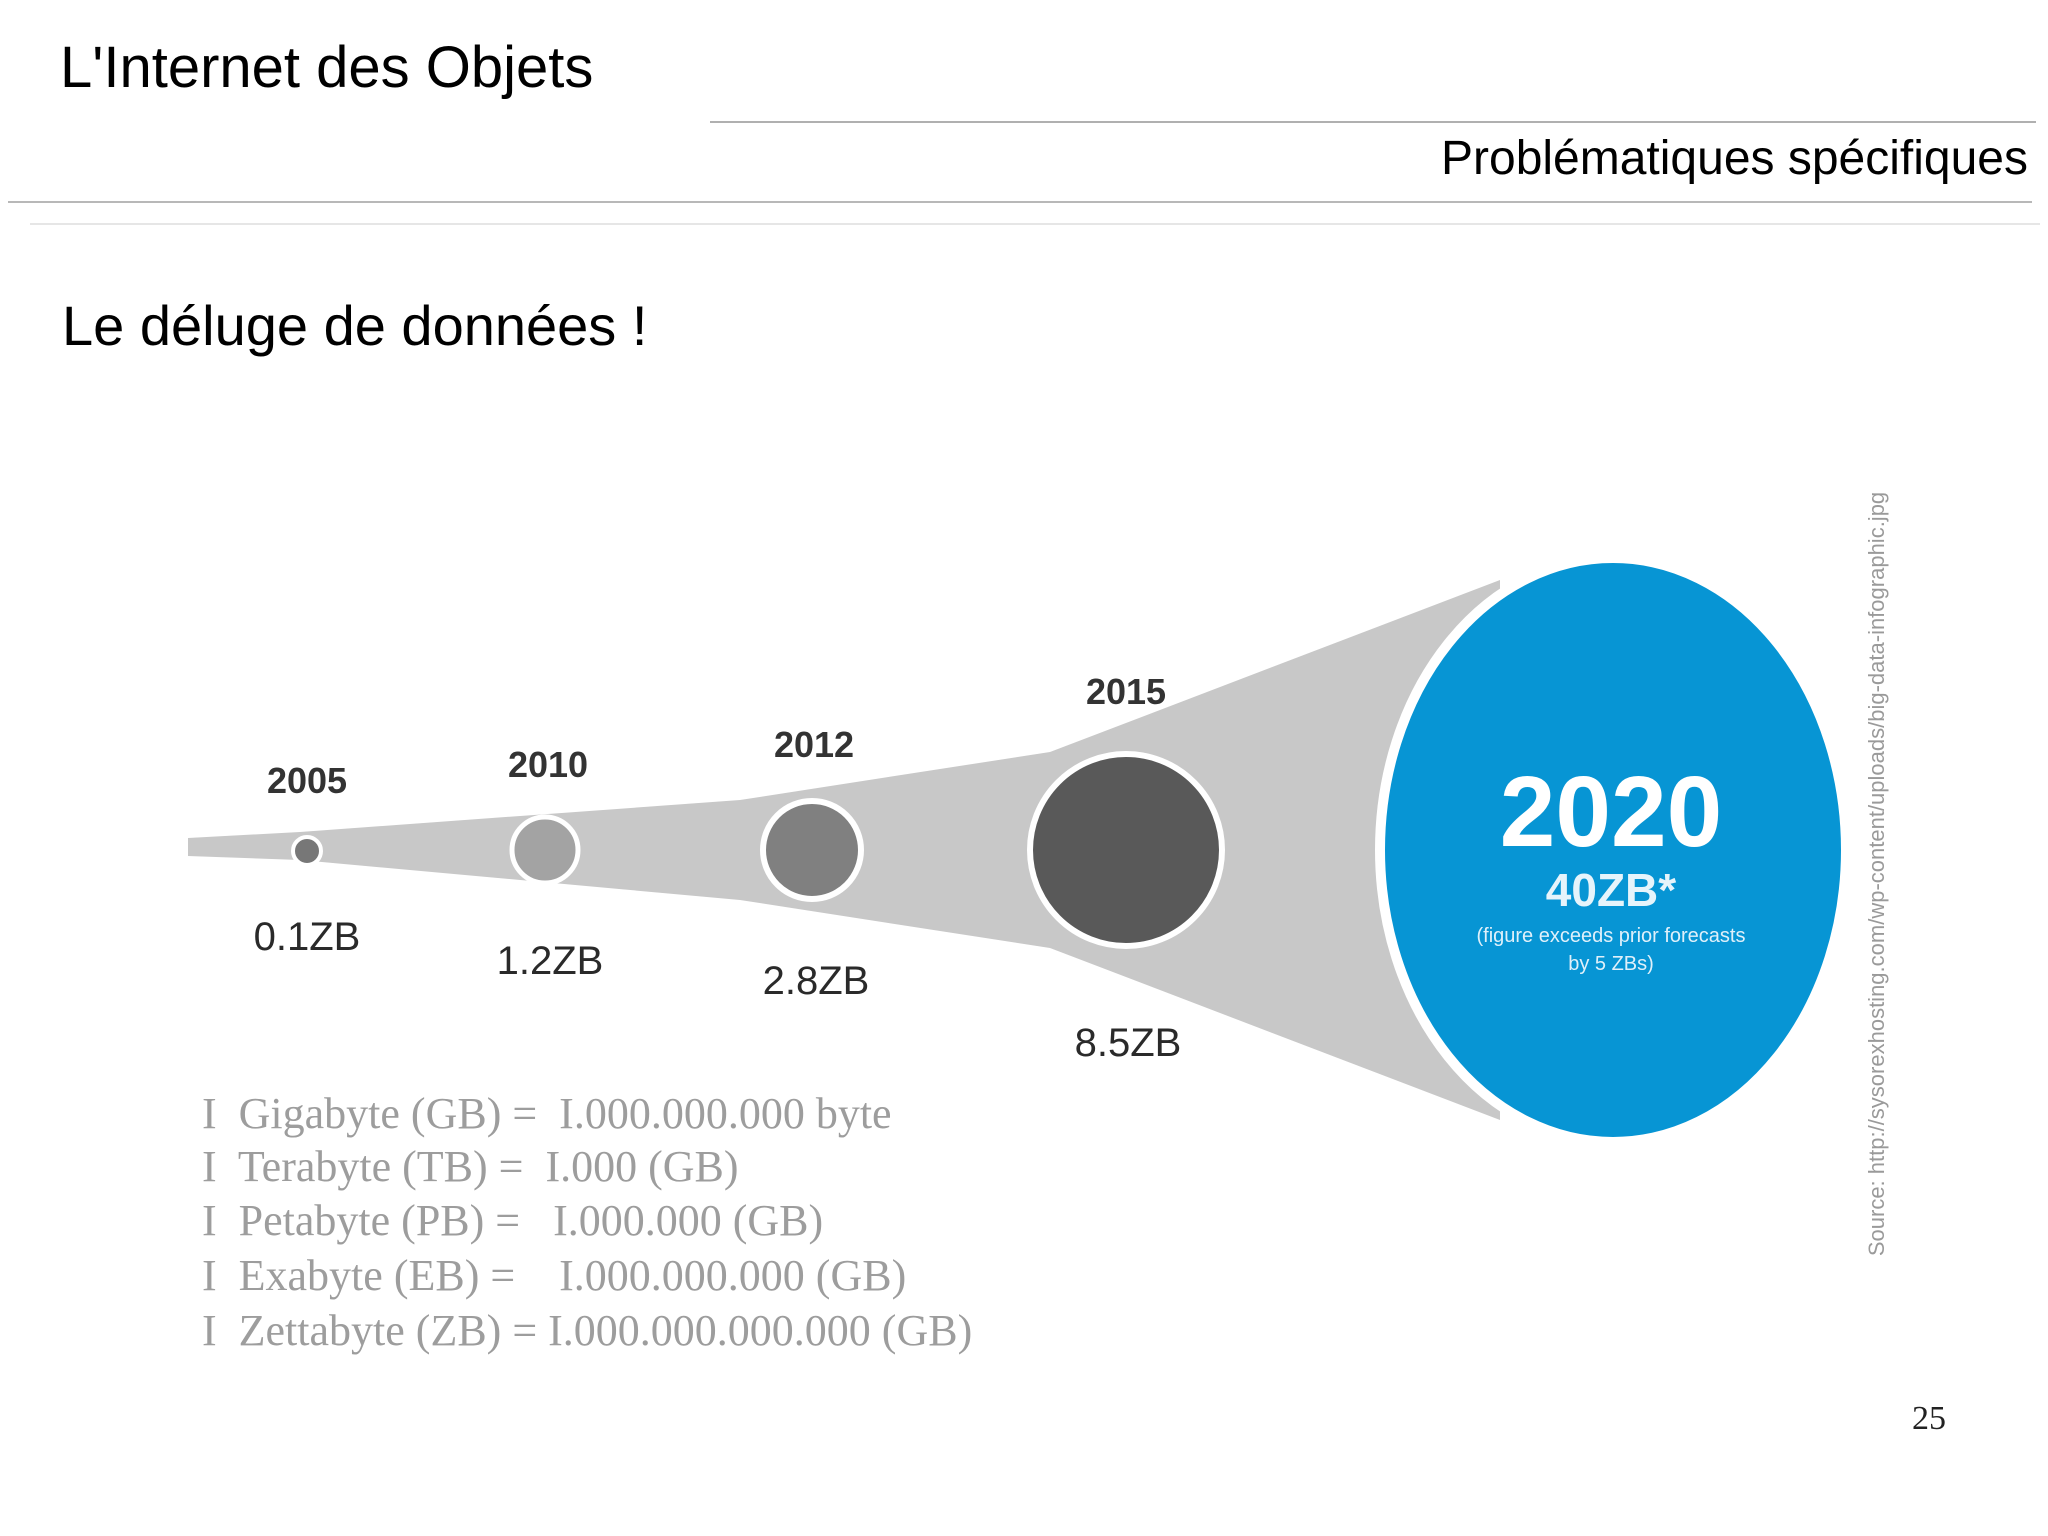  Describe the element at coordinates (1929, 1418) in the screenshot. I see `page-number: 25` at that location.